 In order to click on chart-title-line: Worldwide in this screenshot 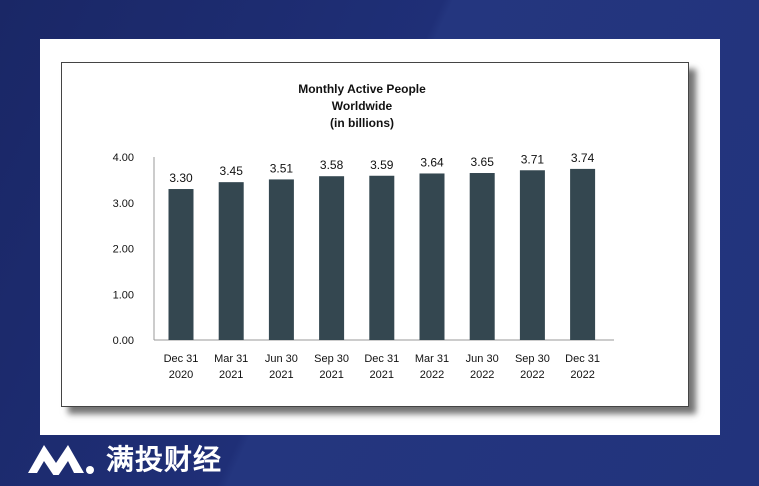, I will do `click(362, 106)`.